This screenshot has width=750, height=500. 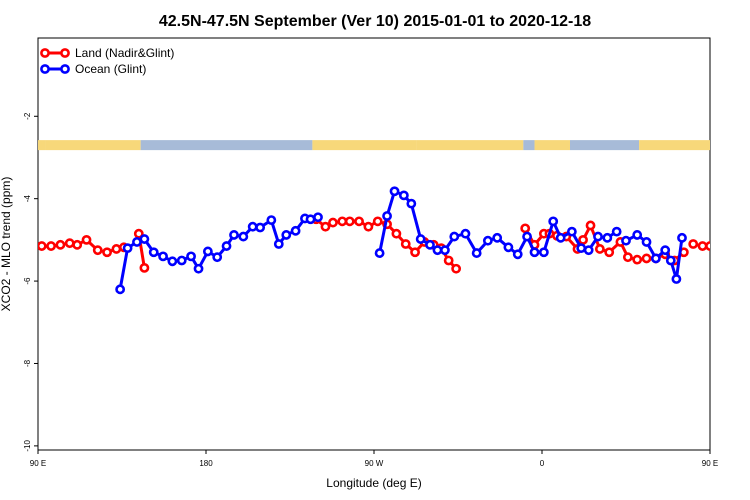 I want to click on x-axis: 90 E 180 90 W 0 90 E, so click(x=374, y=459).